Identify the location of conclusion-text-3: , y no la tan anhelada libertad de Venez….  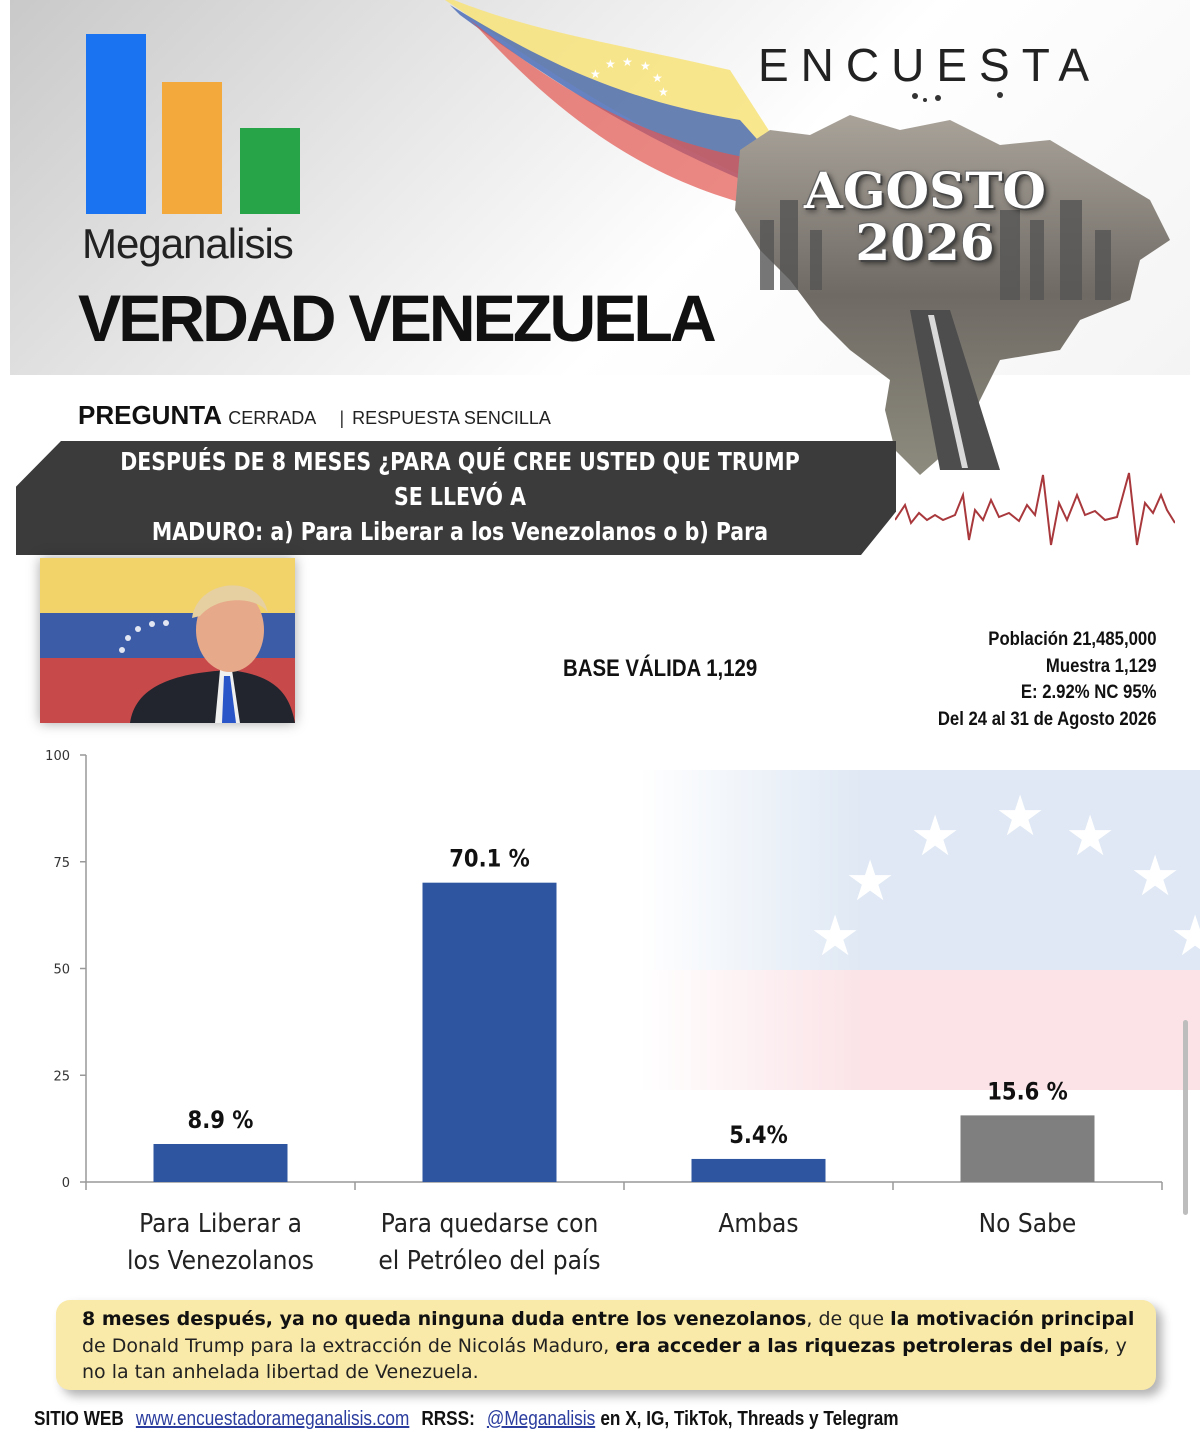
(604, 1359).